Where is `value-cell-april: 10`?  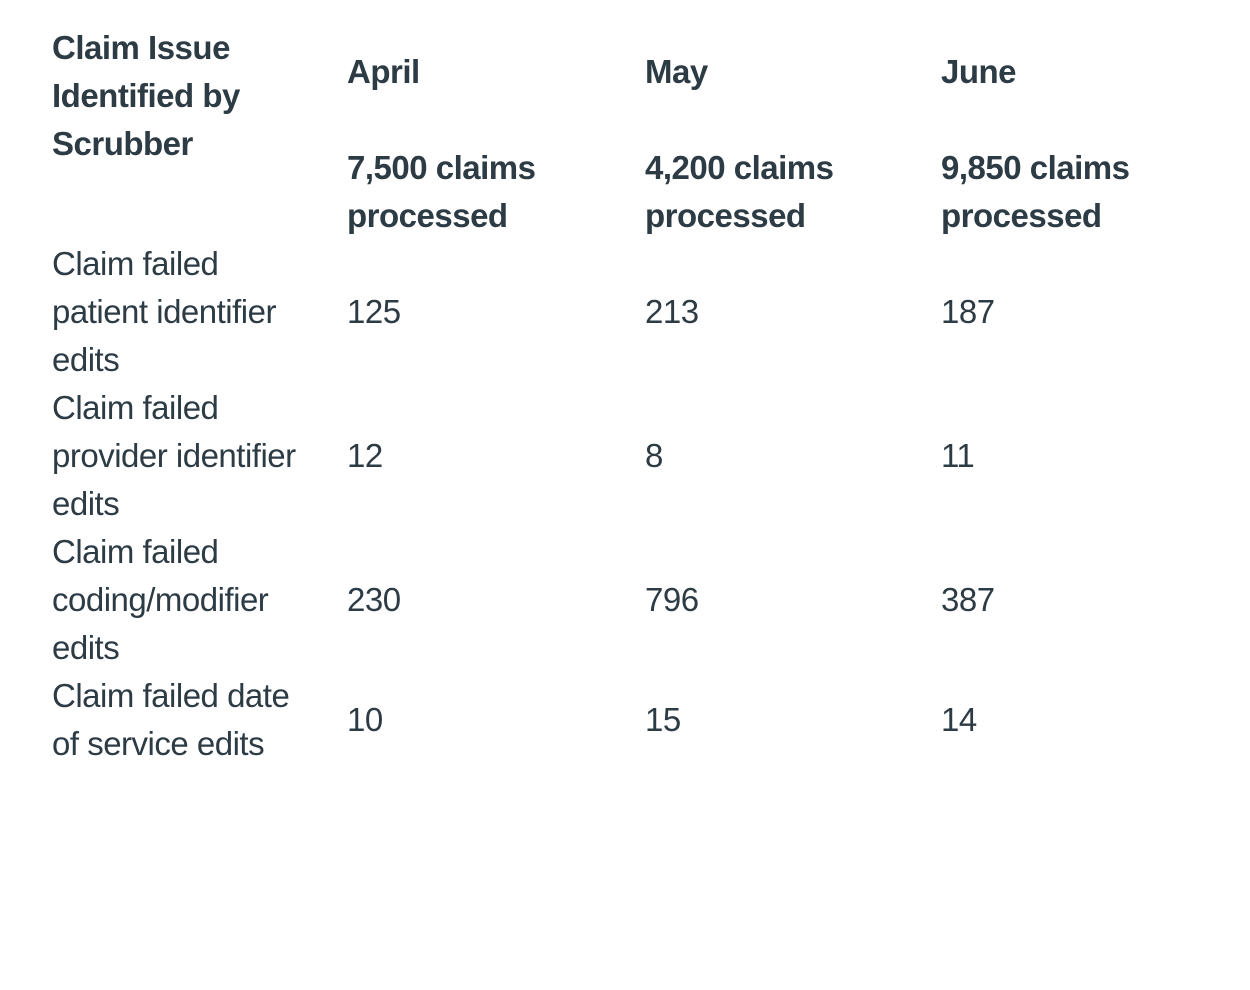 value-cell-april: 10 is located at coordinates (365, 719).